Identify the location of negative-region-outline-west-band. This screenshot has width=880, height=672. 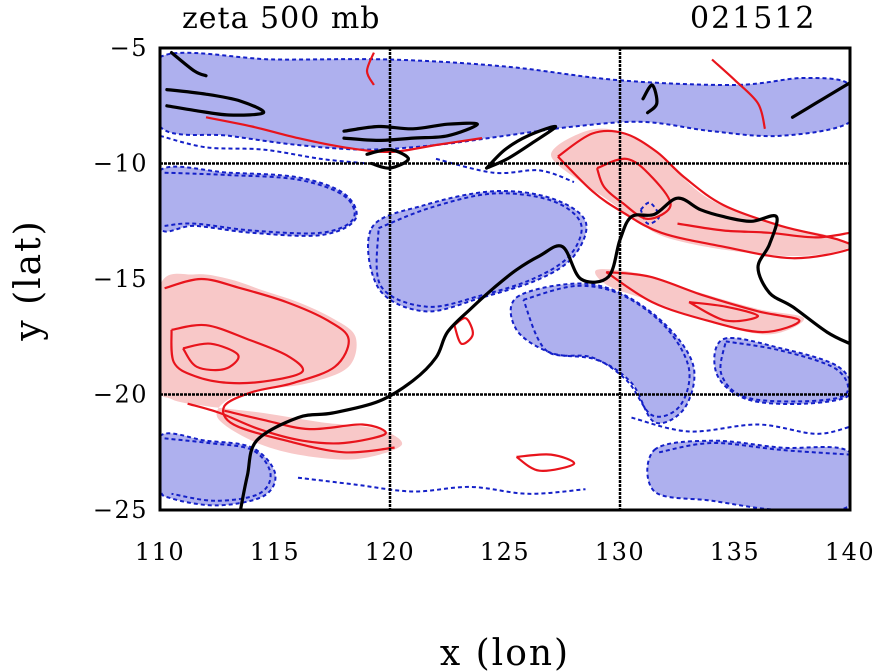
(259, 201).